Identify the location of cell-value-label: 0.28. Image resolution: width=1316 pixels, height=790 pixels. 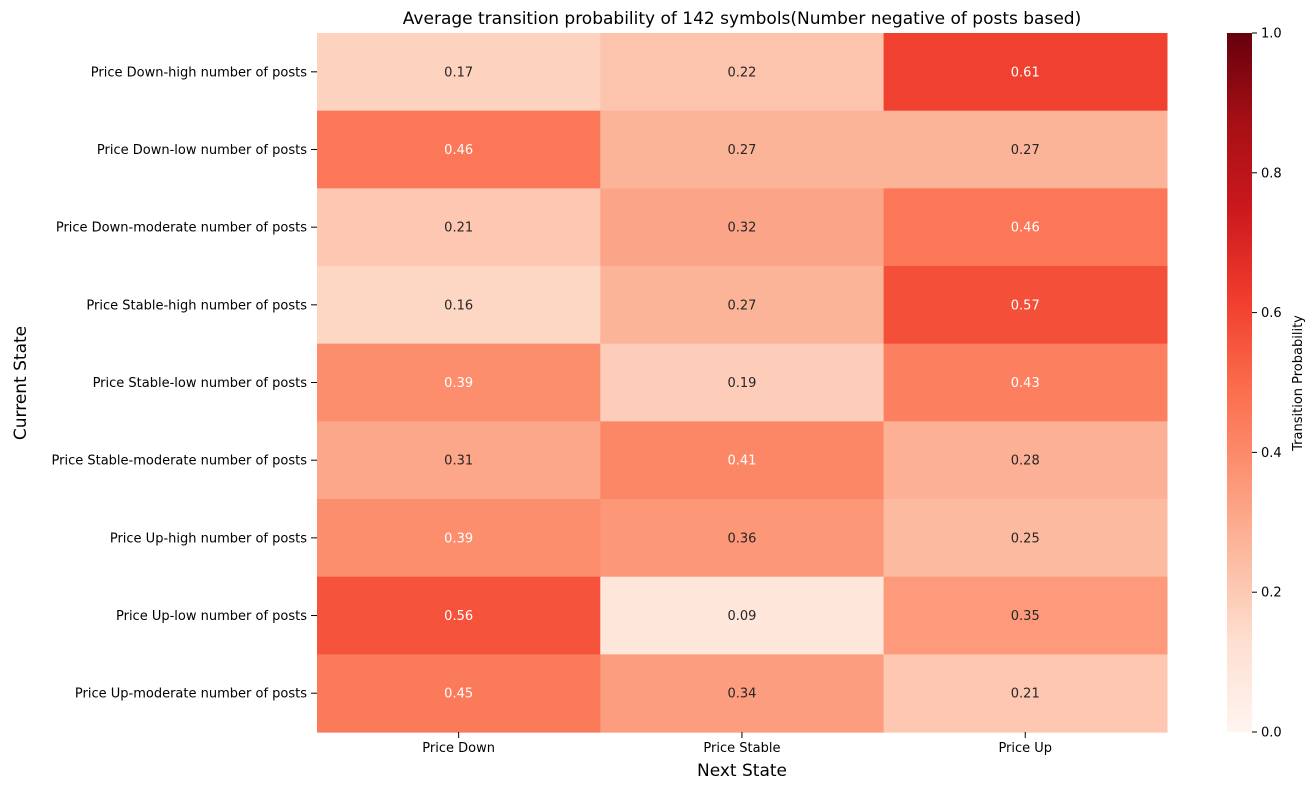
(1025, 461).